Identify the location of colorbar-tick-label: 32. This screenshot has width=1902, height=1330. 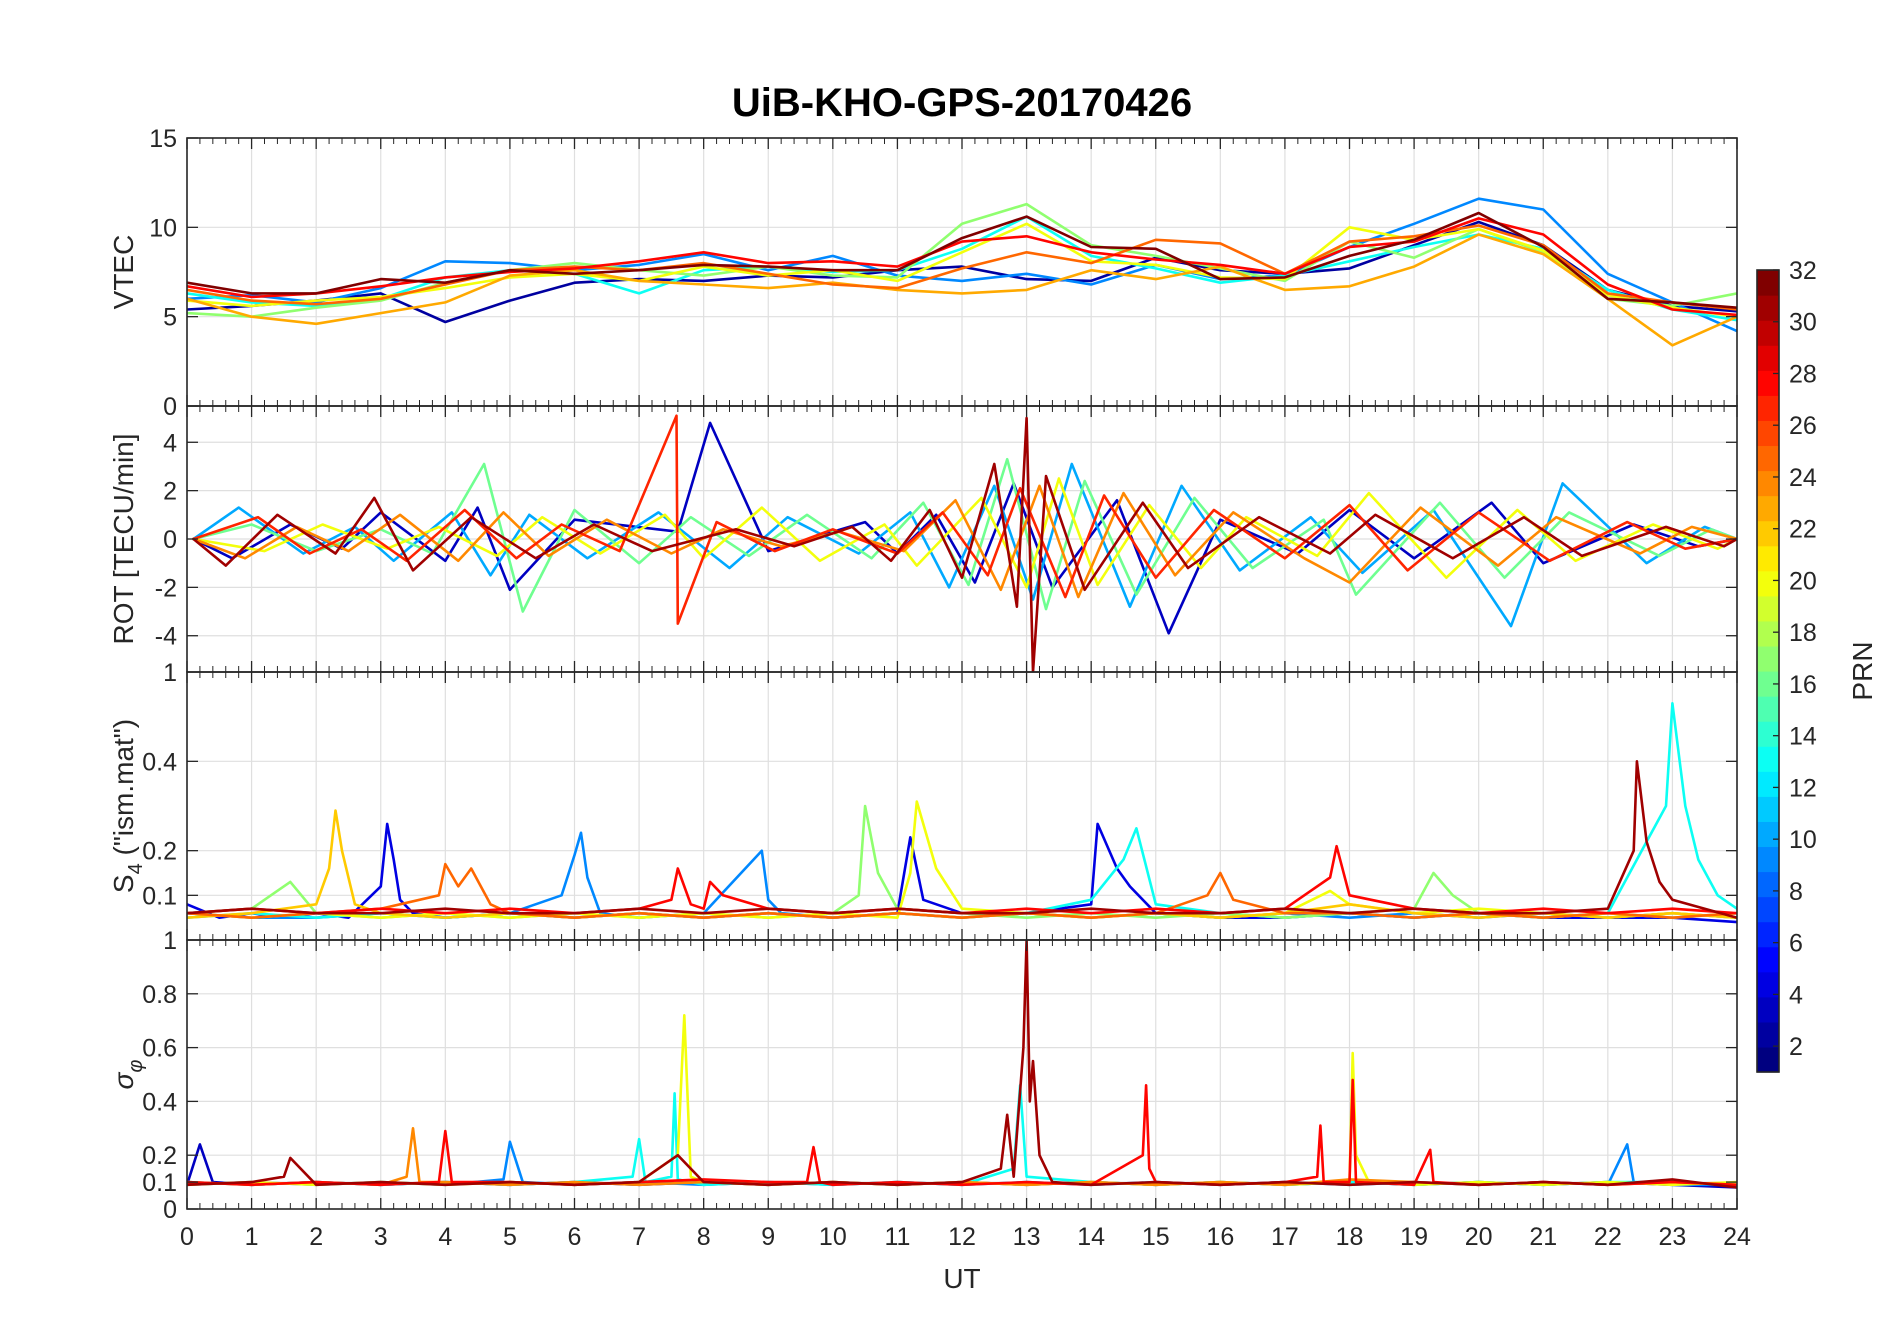
(1803, 271).